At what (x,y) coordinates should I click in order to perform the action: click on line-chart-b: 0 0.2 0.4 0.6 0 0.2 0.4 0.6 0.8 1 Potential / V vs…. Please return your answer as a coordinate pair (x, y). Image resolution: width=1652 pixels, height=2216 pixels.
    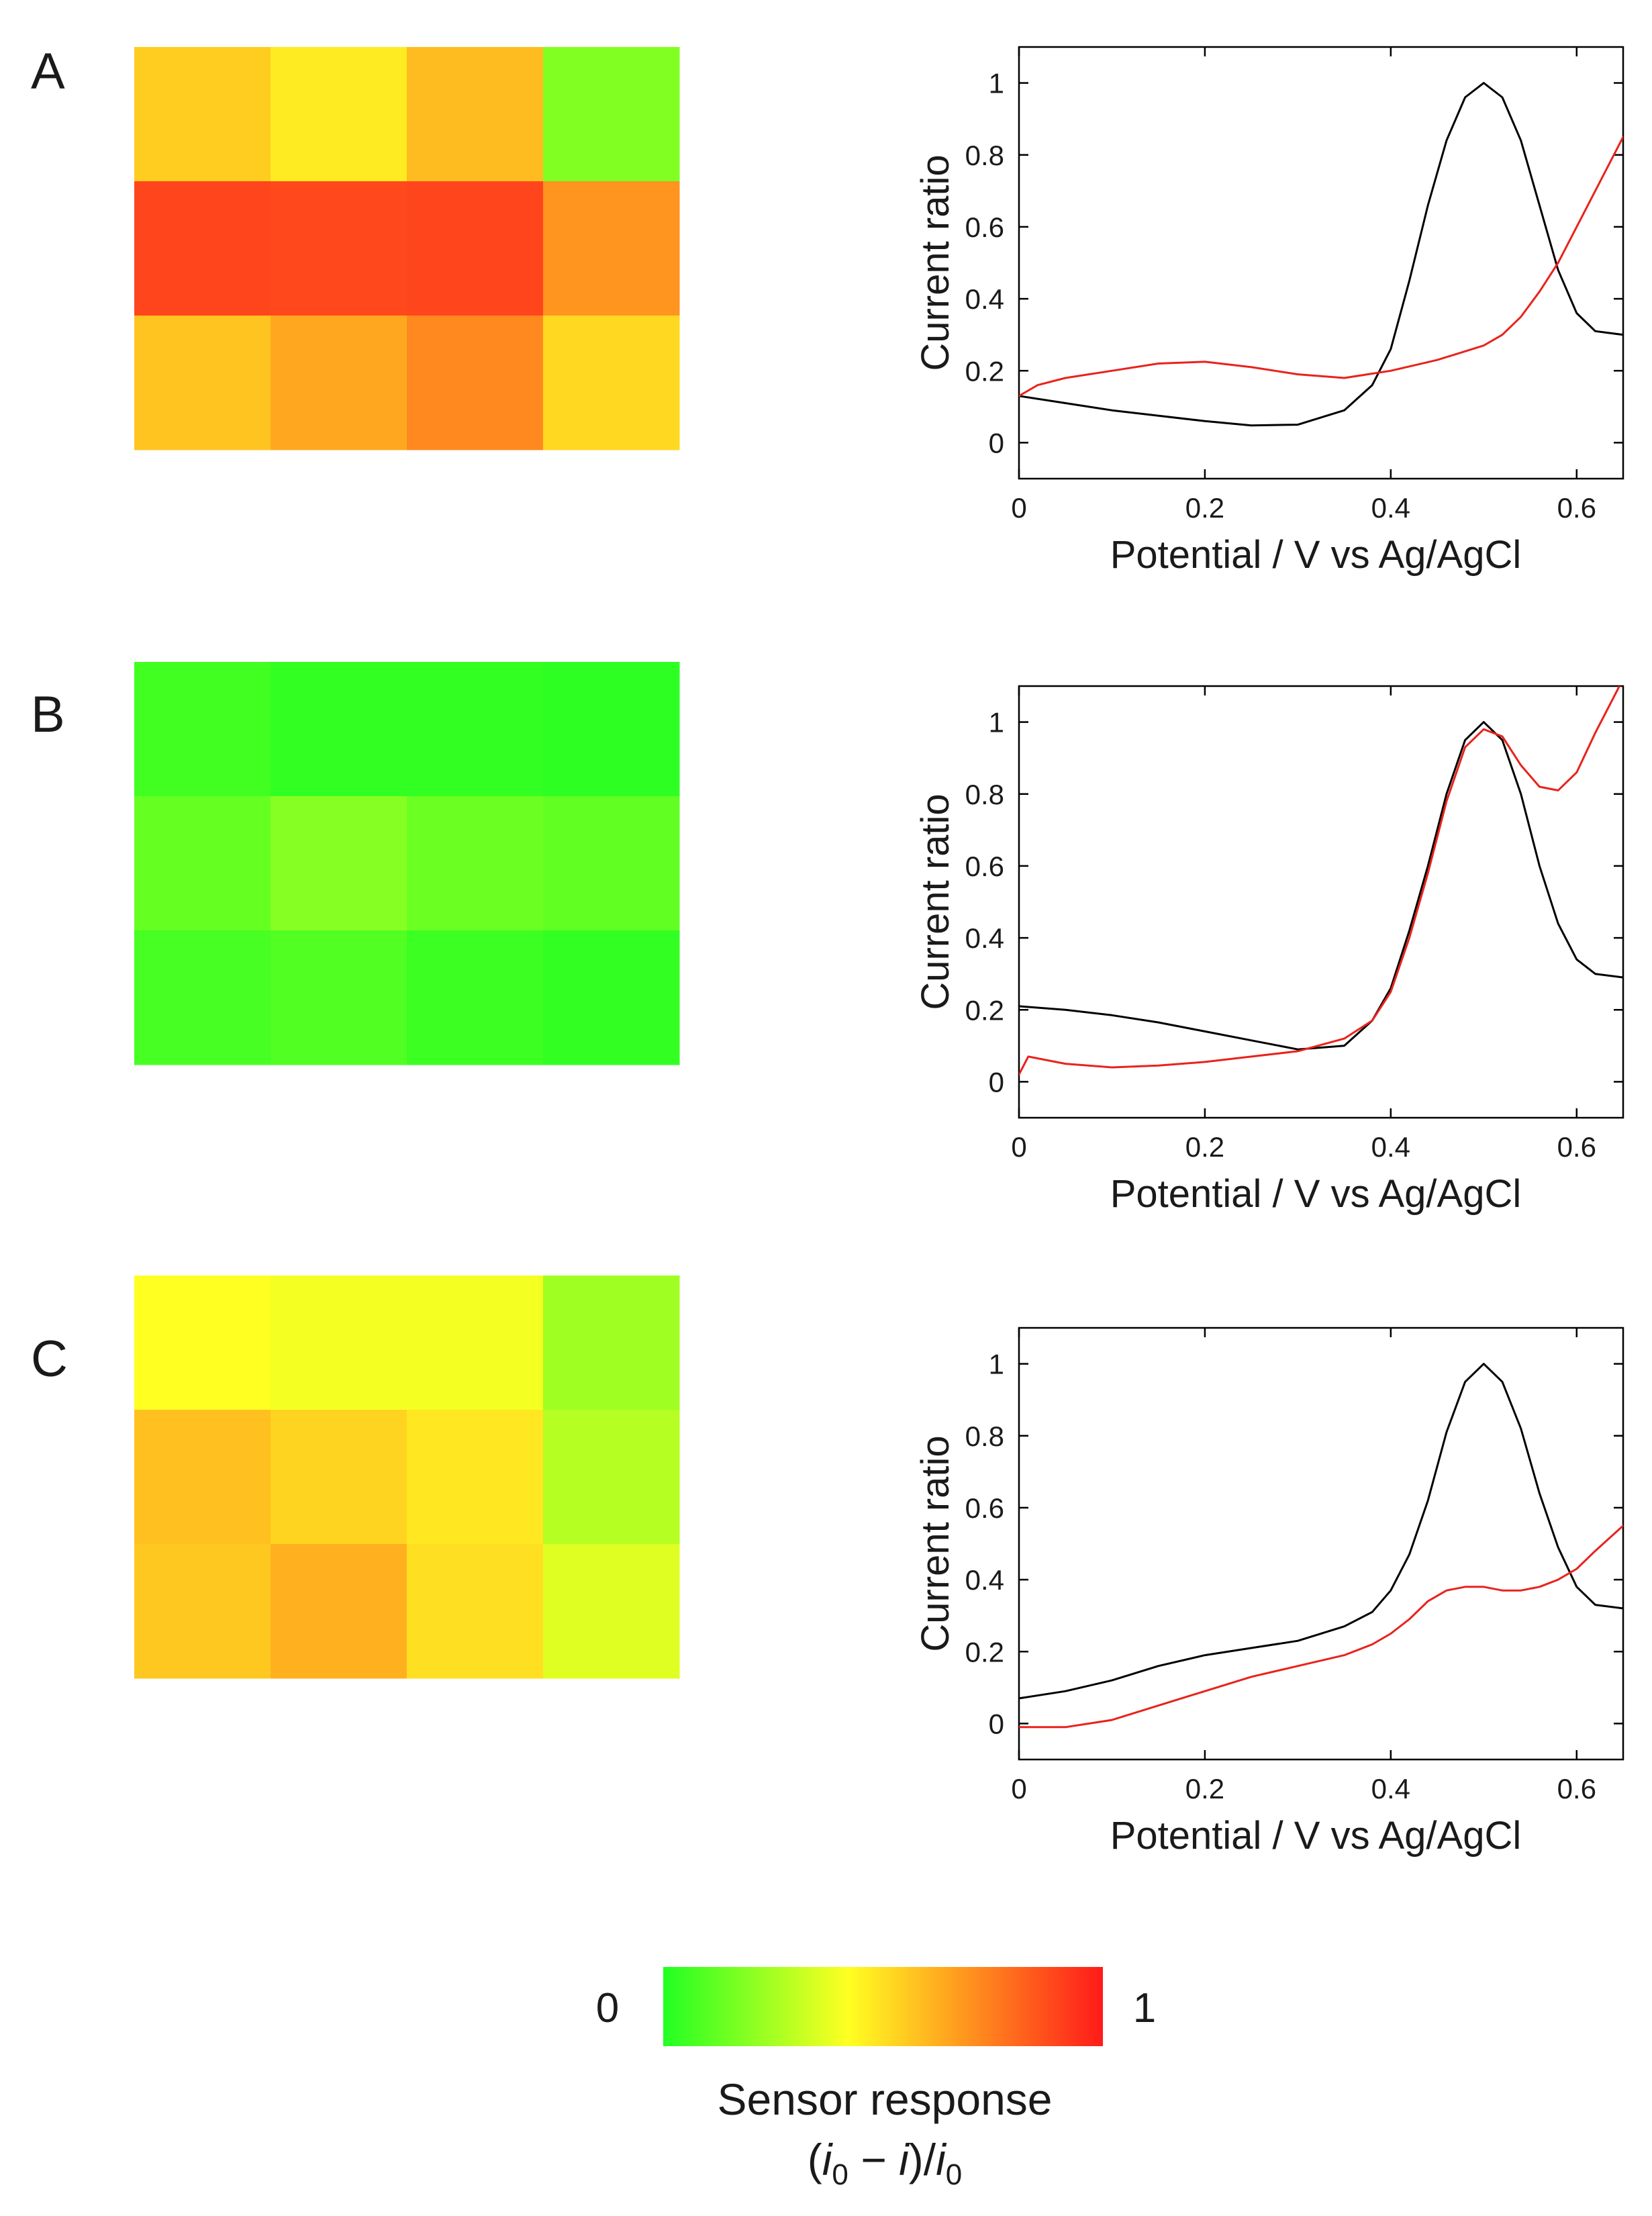
    Looking at the image, I should click on (1269, 951).